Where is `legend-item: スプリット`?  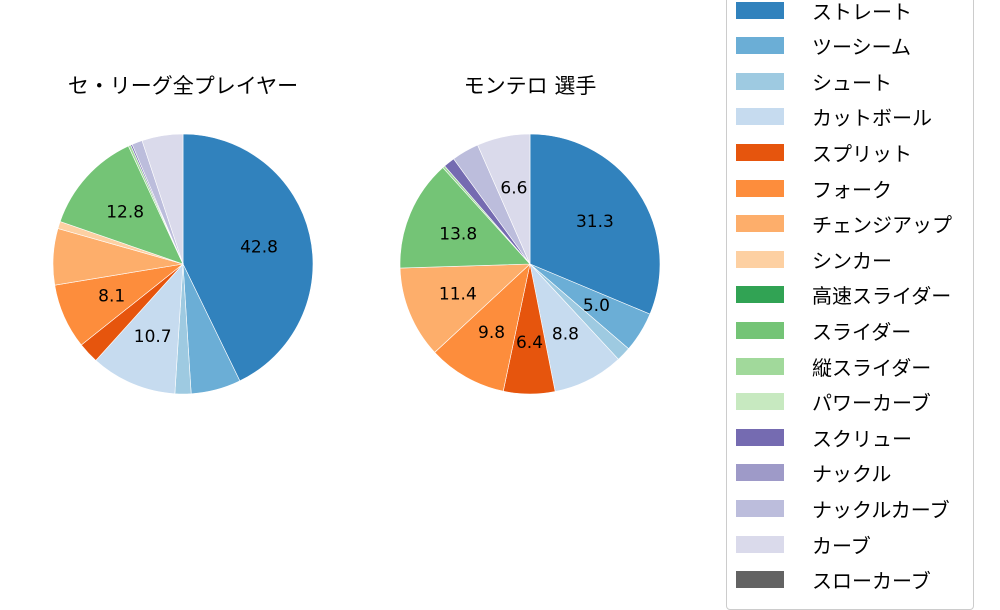
legend-item: スプリット is located at coordinates (824, 152).